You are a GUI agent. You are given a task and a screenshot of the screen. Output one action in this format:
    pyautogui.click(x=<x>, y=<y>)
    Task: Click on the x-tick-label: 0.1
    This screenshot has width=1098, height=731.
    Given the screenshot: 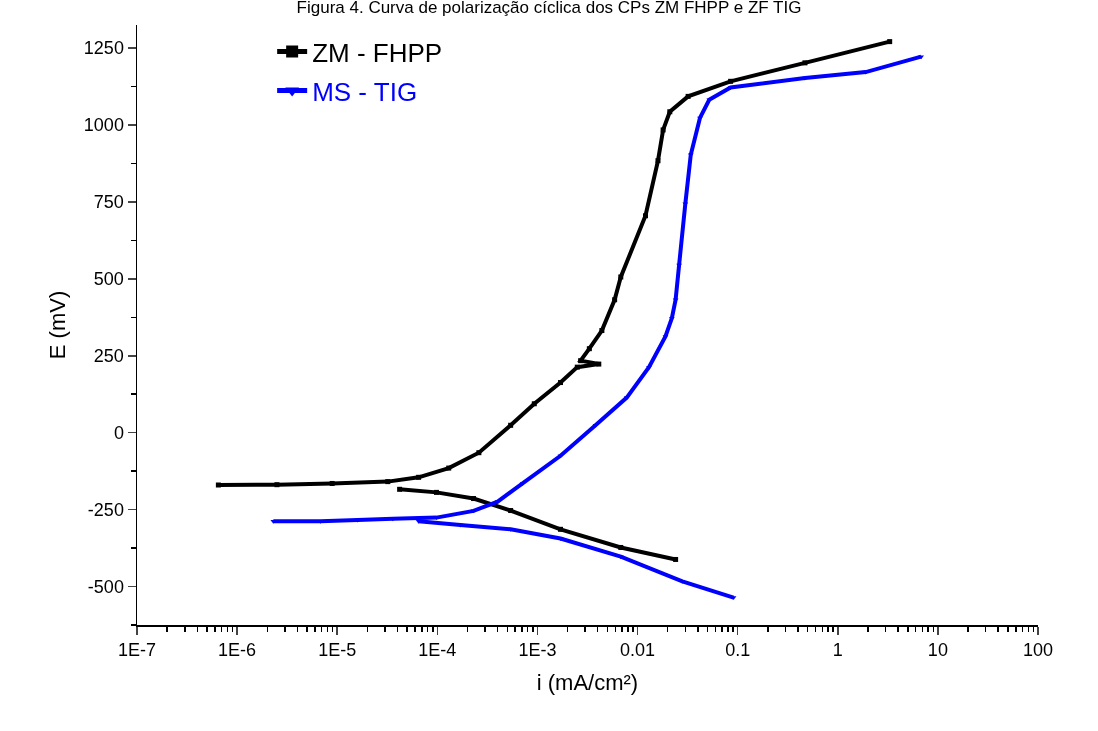 What is the action you would take?
    pyautogui.click(x=738, y=650)
    